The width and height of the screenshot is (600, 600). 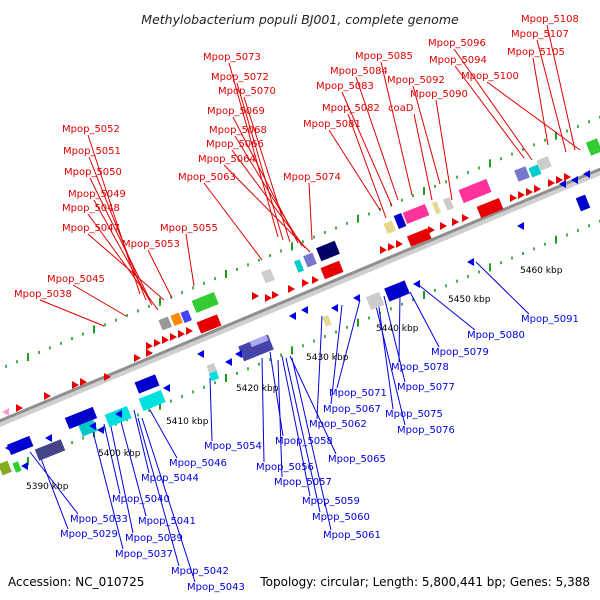 I want to click on gene-label-forward: Mpop_5063, so click(x=207, y=177).